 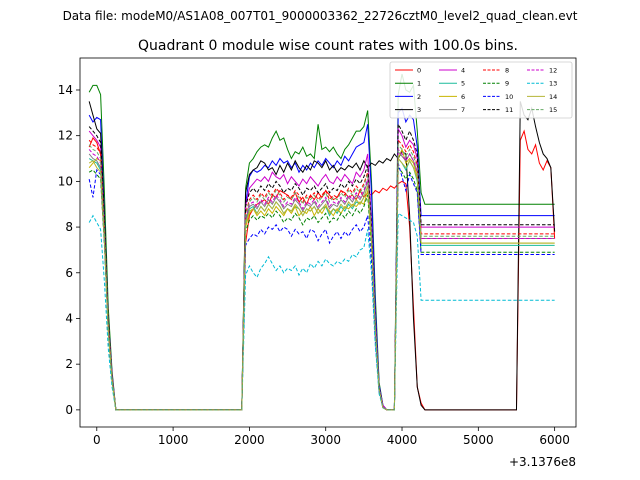 I want to click on y-tick-label: 8, so click(x=69, y=227).